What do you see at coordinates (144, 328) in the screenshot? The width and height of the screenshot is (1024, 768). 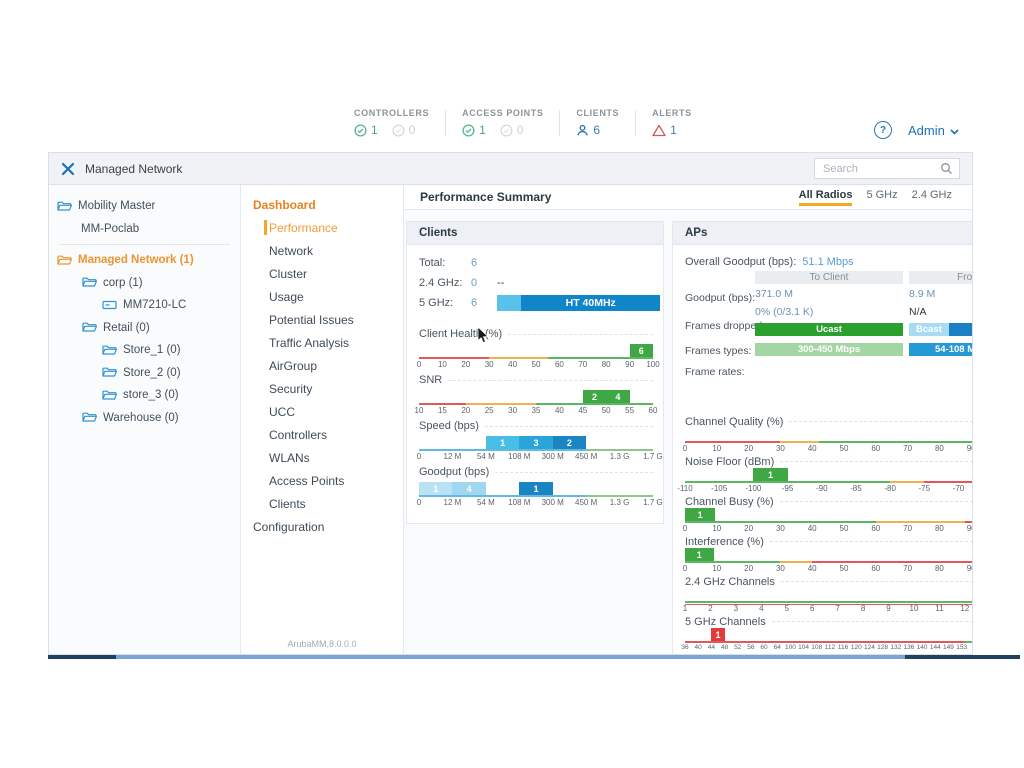 I see `tree-item-retail-0: Retail (0)` at bounding box center [144, 328].